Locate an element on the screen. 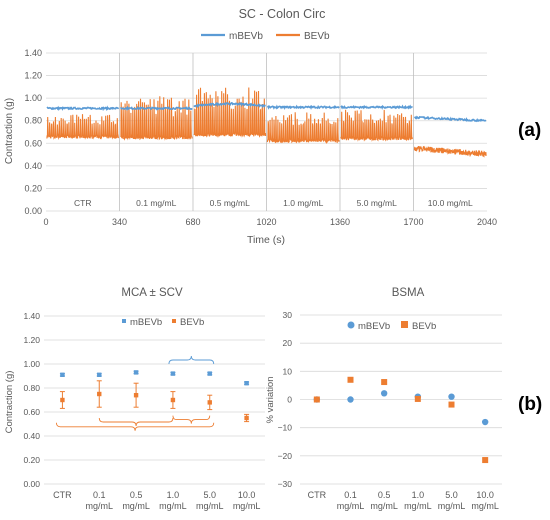  mca-category-label: 1.0 is located at coordinates (173, 495).